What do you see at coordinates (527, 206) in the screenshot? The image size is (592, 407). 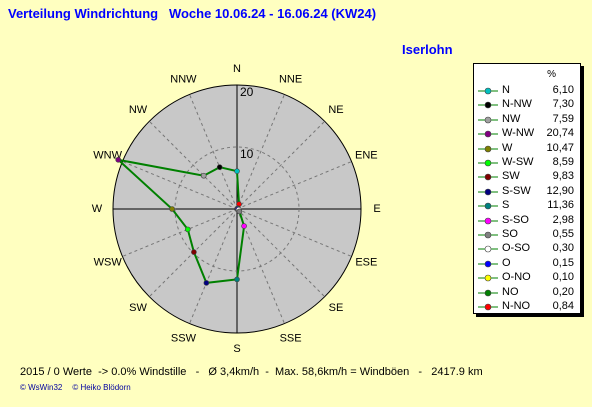 I see `legend-item-s: S 11,36` at bounding box center [527, 206].